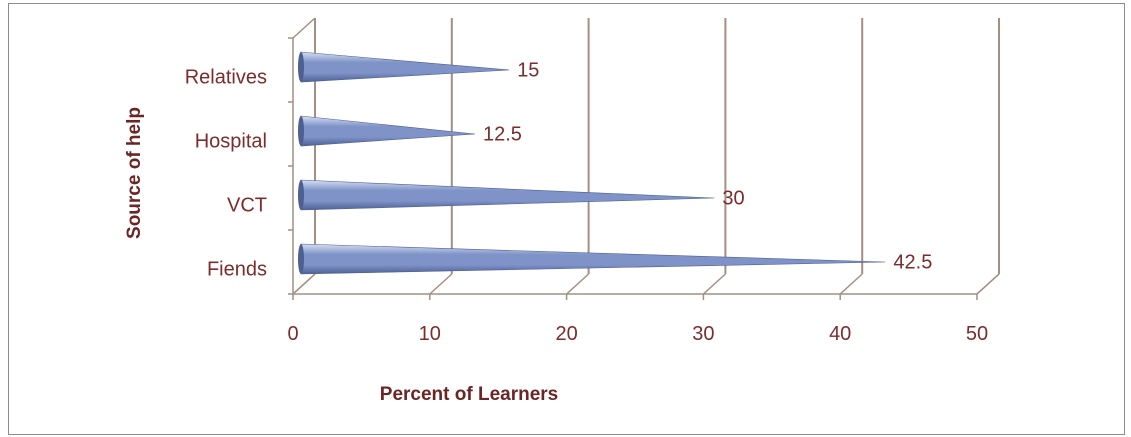  Describe the element at coordinates (304, 28) in the screenshot. I see `left-wall-top-edge` at that location.